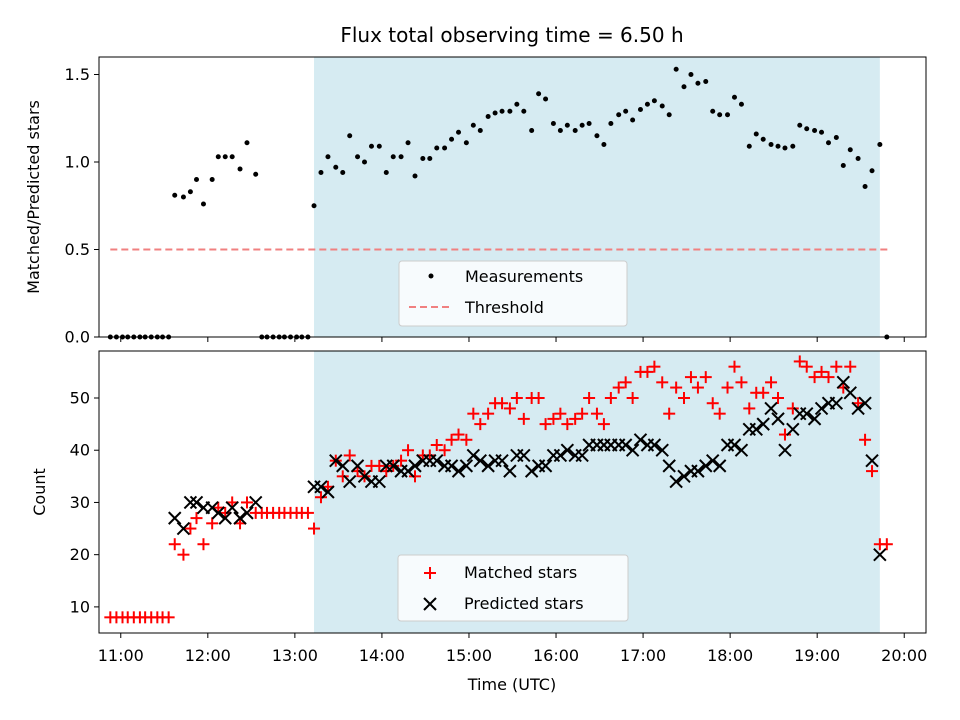  What do you see at coordinates (730, 655) in the screenshot?
I see `x-tick-label: 18:00` at bounding box center [730, 655].